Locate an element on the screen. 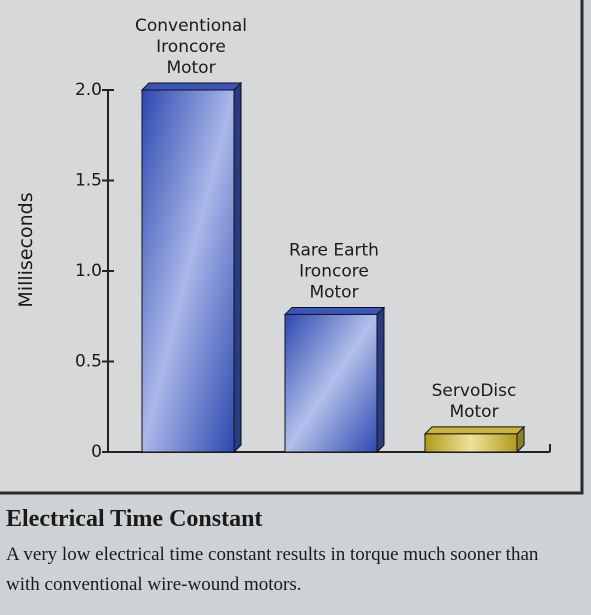  y-tick-label: 1.5 is located at coordinates (88, 181).